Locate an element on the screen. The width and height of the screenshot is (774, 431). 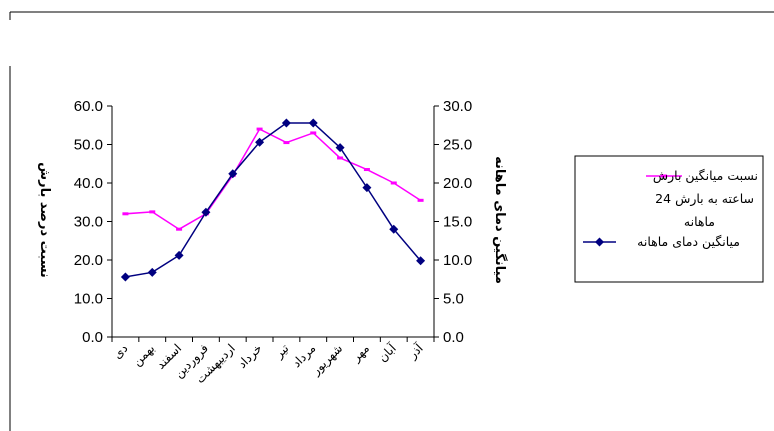
y-right-tick-label: 5.0 is located at coordinates (453, 299).